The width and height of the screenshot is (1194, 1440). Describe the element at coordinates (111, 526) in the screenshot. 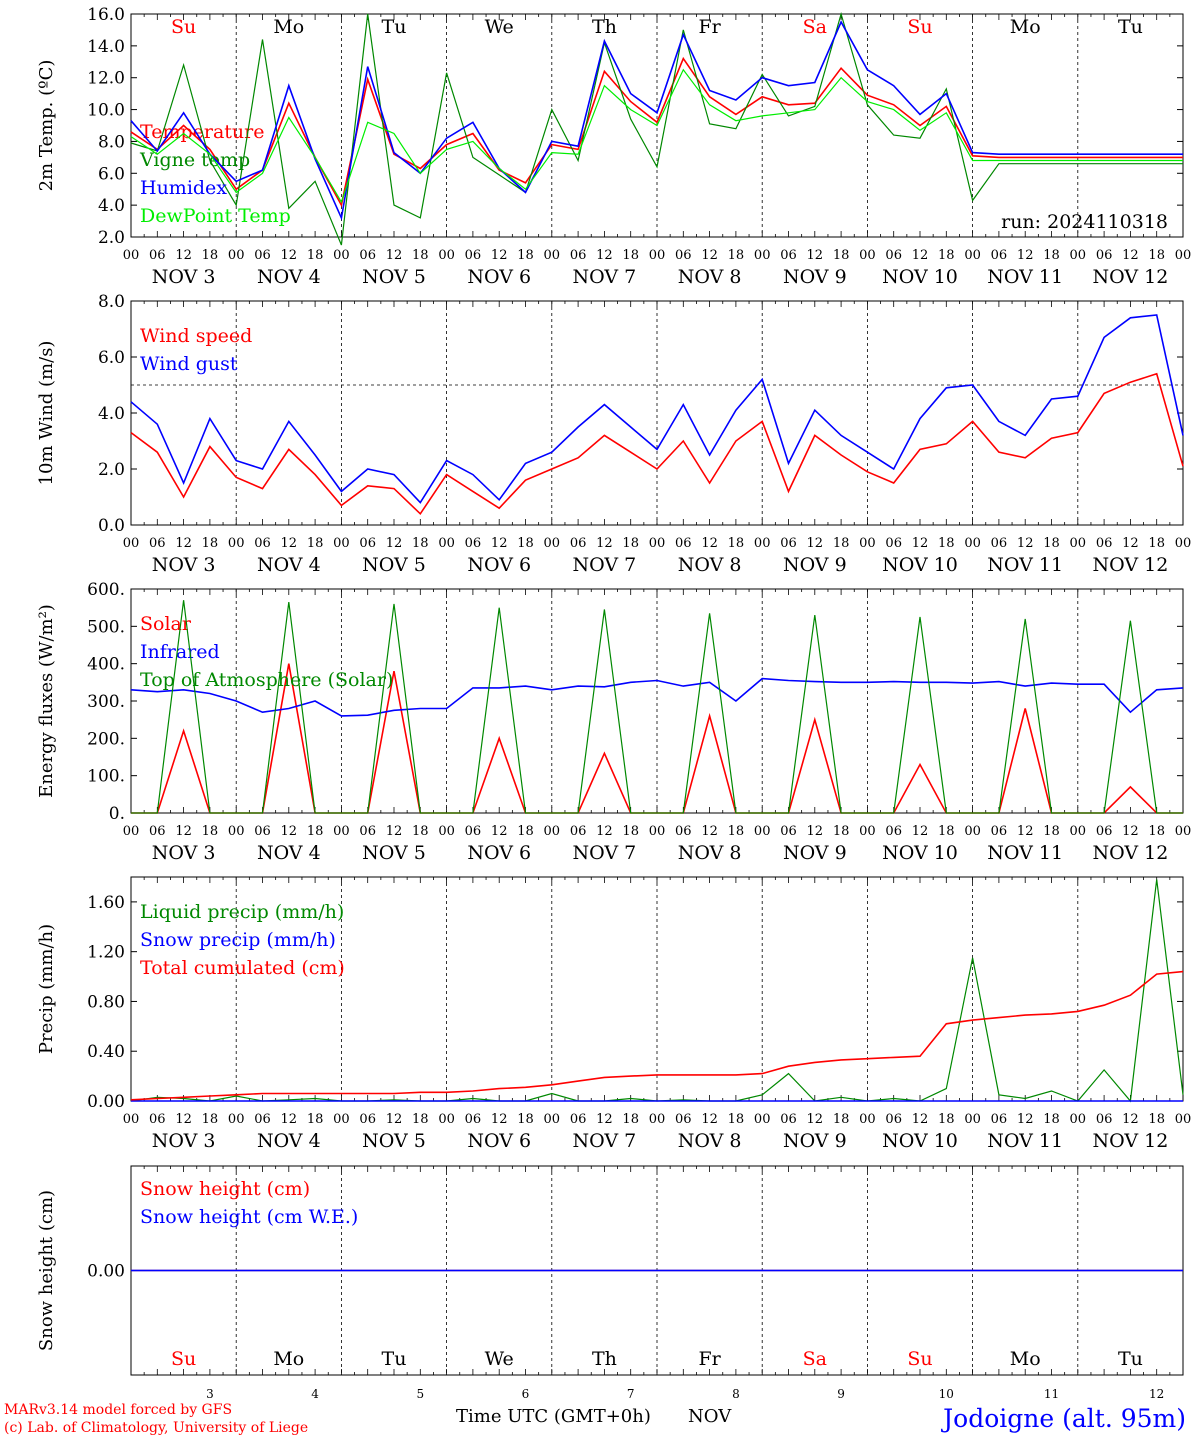

I see `y-tick-label: 0.0` at that location.